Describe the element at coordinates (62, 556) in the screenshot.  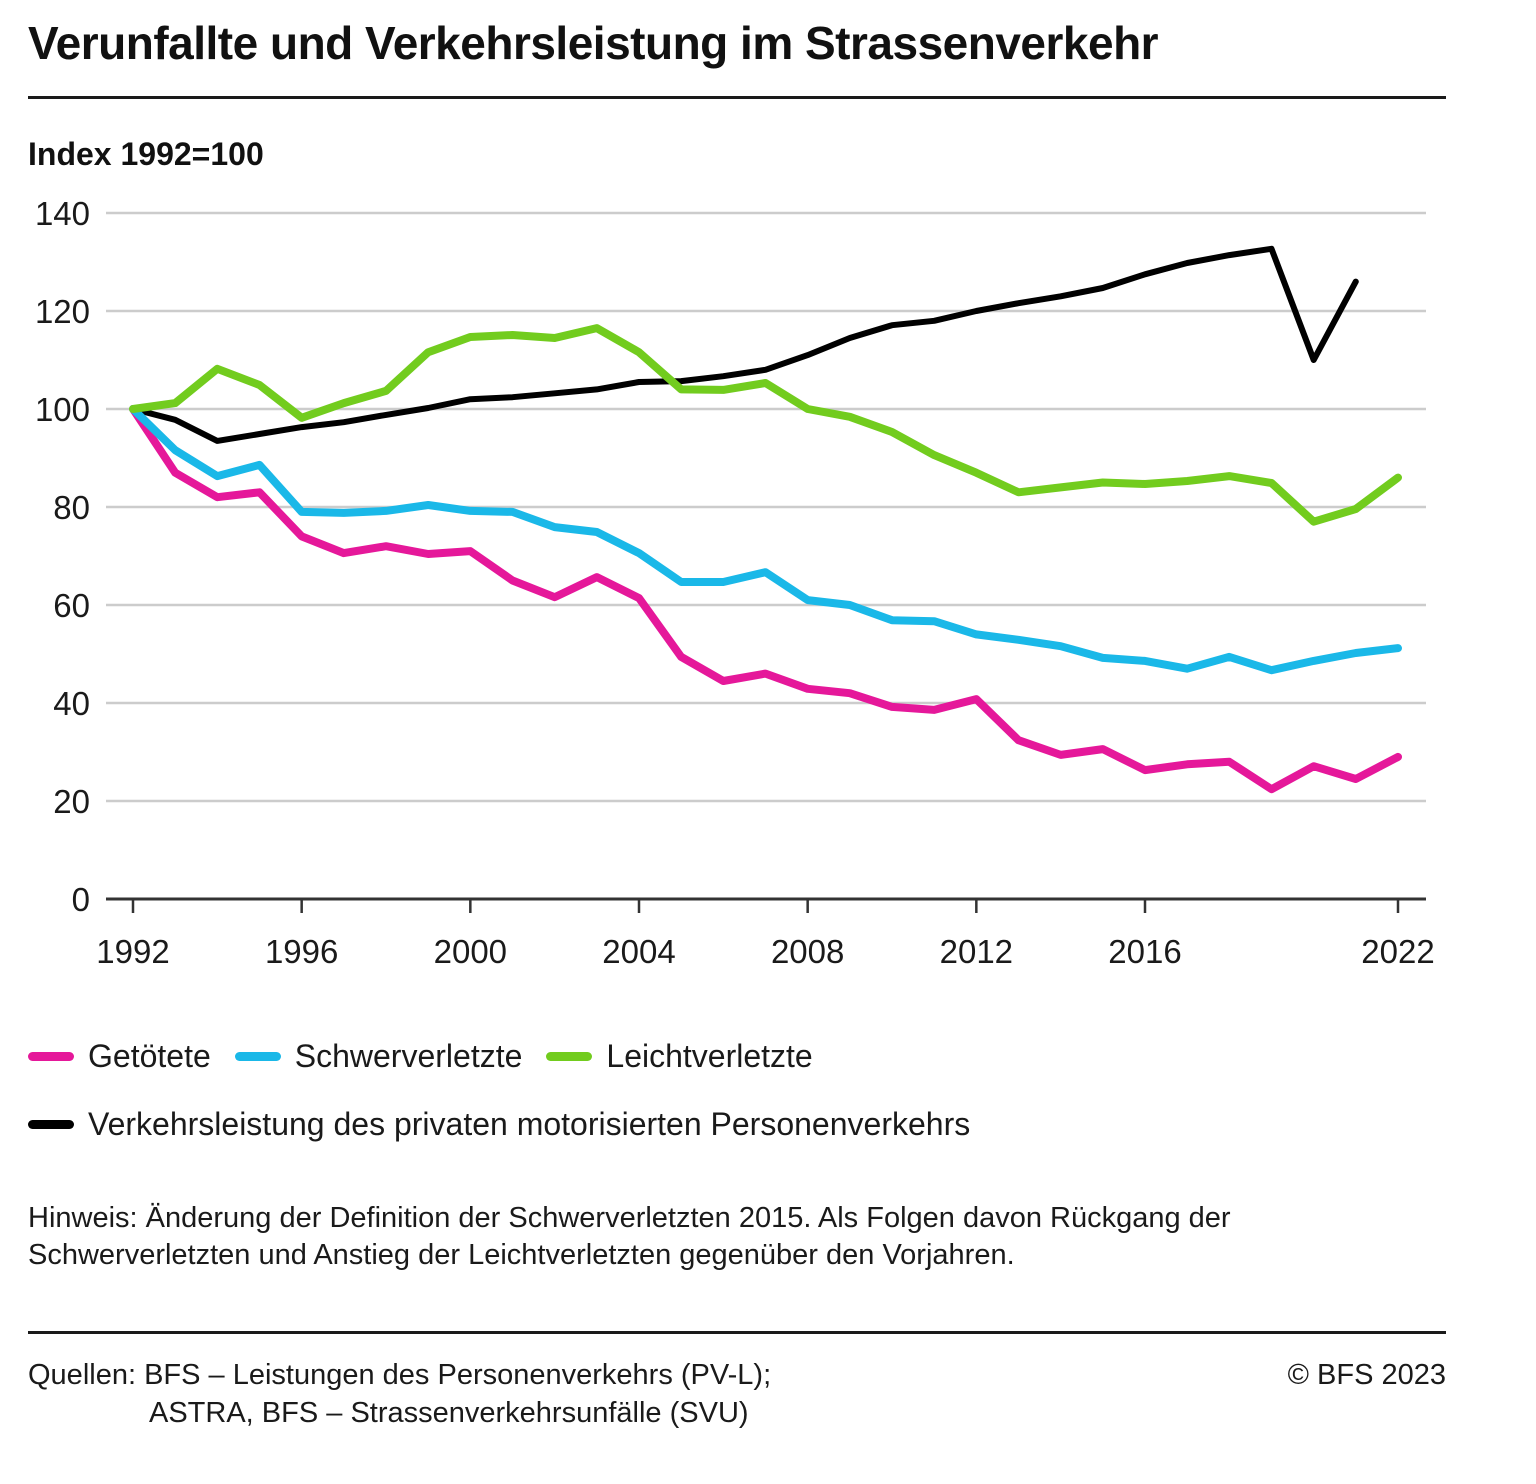
I see `y-axis-ticks: 0 20 40 60 80 100 120 140` at that location.